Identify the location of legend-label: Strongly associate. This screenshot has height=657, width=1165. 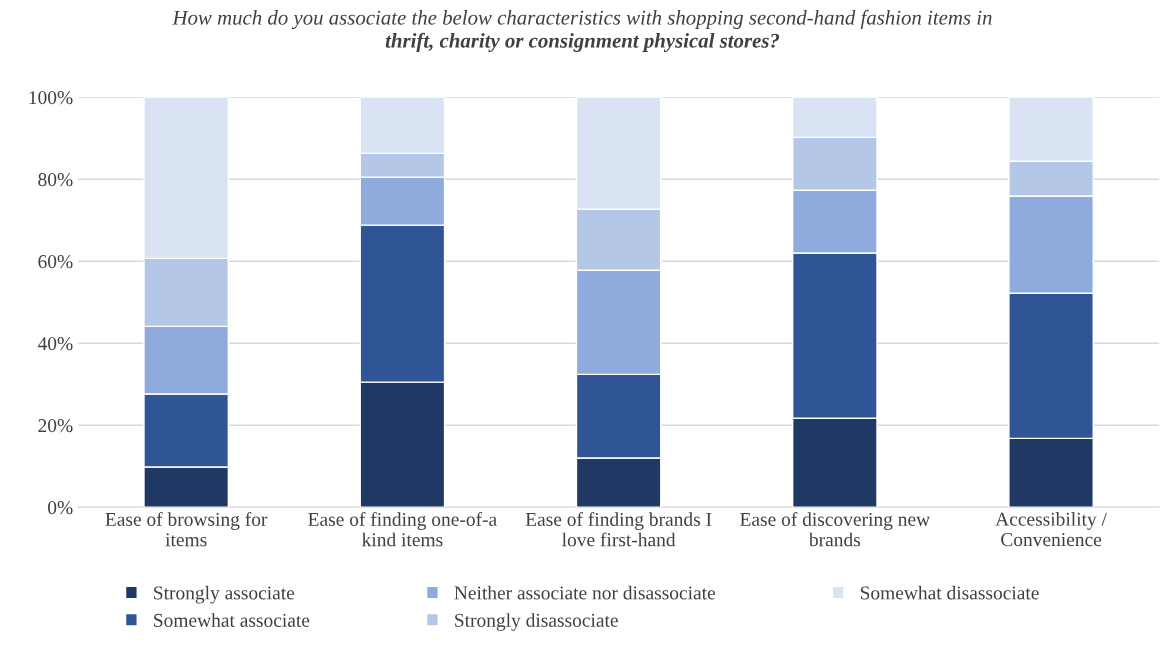
(224, 594).